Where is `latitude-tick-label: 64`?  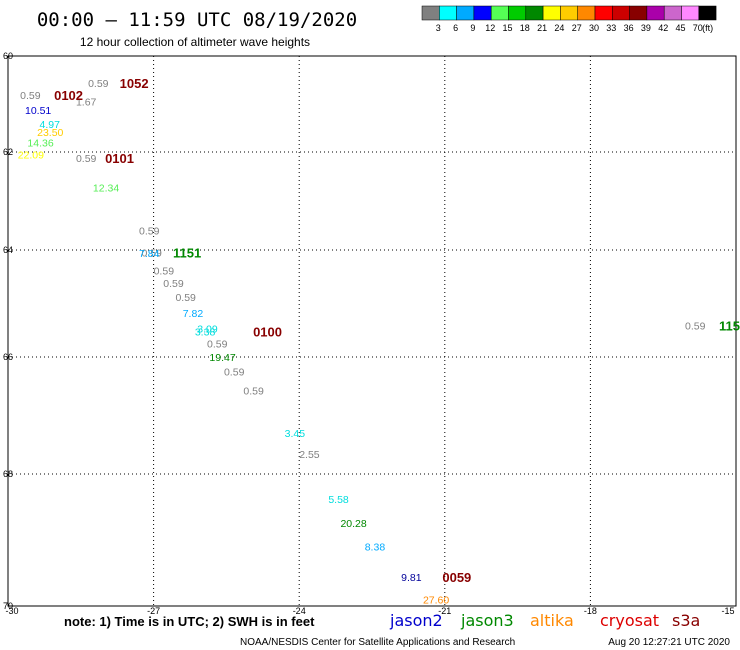 latitude-tick-label: 64 is located at coordinates (8, 250).